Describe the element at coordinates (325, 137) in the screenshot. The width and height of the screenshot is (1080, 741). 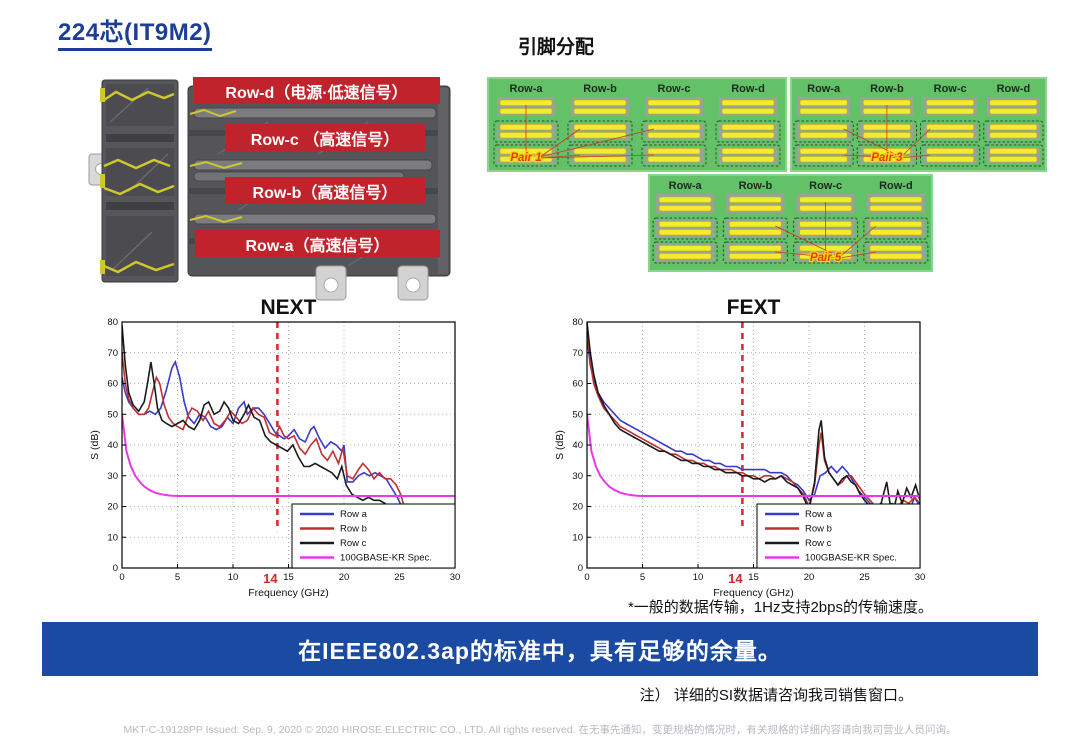
I see `row-banner-c: Row-c （高速信号）` at that location.